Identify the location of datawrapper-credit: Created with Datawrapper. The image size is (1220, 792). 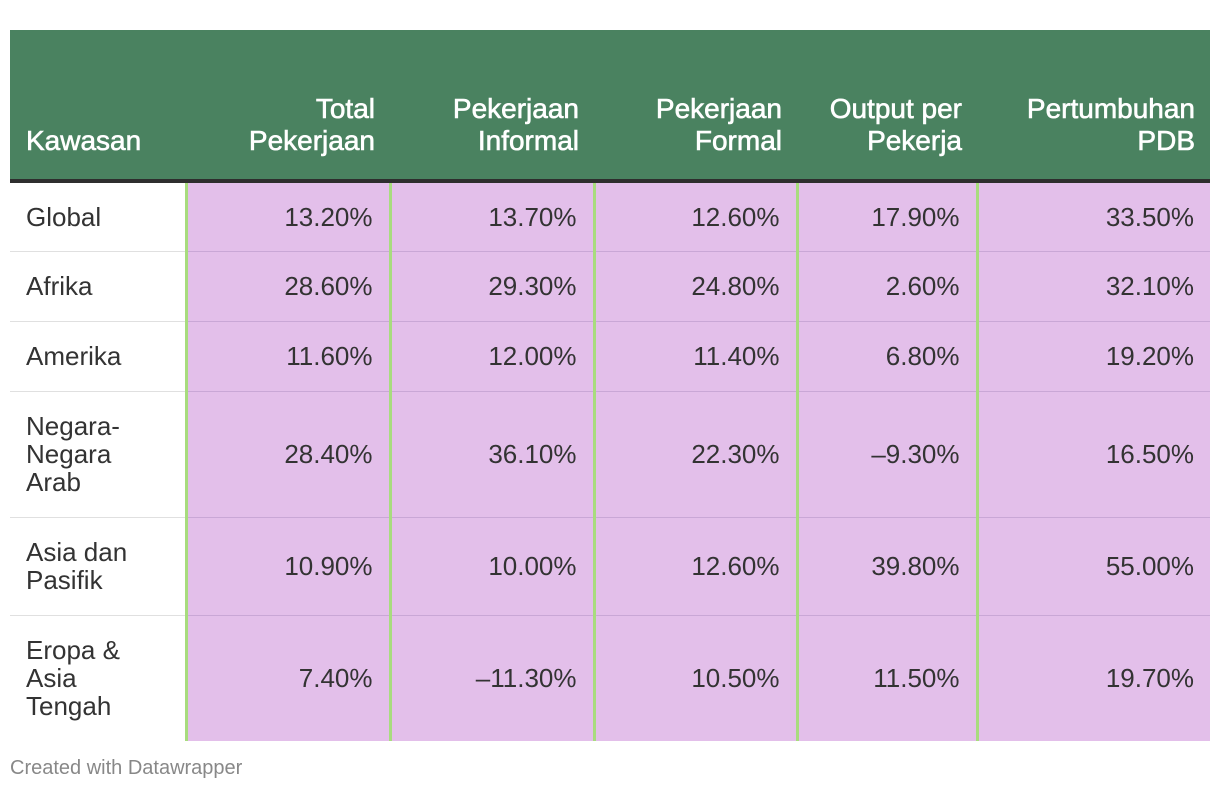
(126, 768).